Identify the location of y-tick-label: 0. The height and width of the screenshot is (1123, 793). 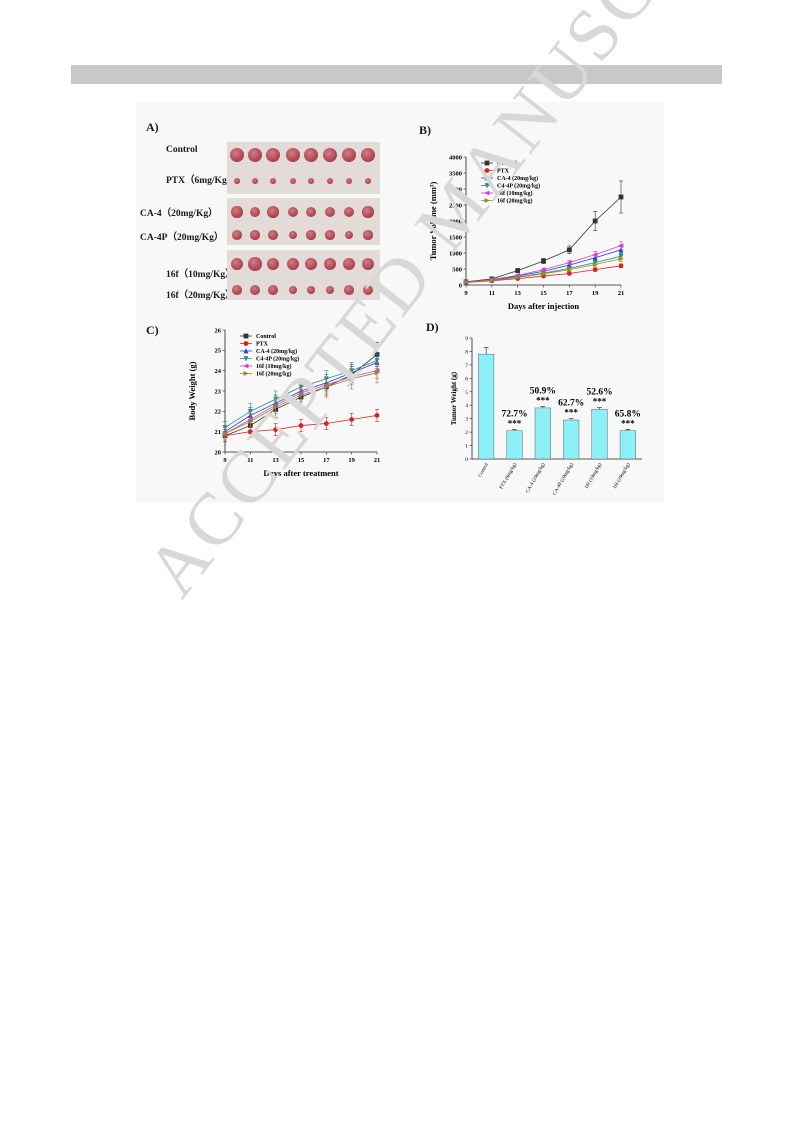
(466, 460).